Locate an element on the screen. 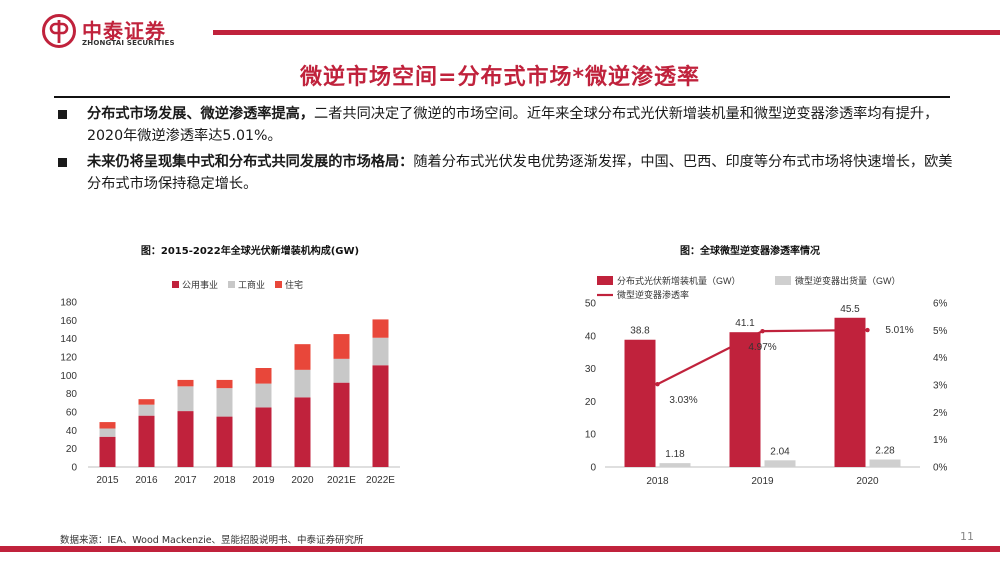  chart2-line-data-label: 5.01% is located at coordinates (899, 330).